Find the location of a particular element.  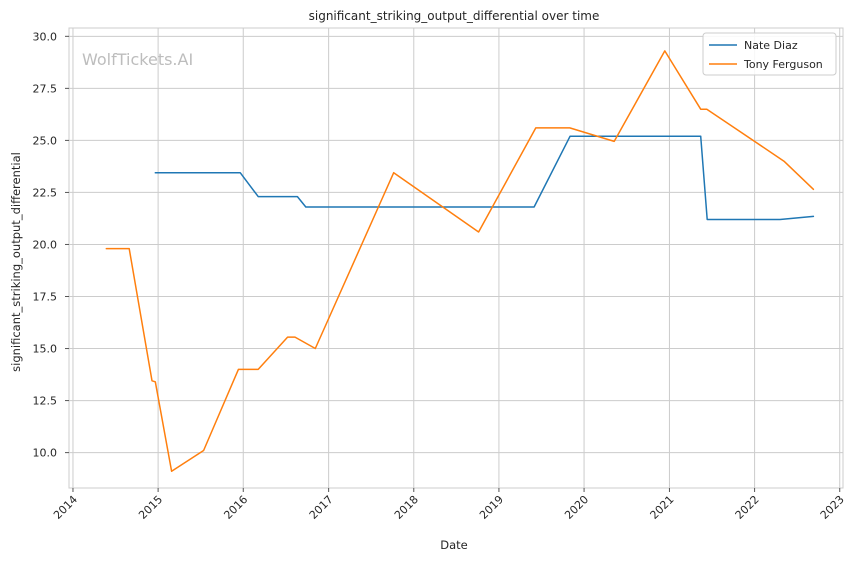

y-tick-label: 12.5 is located at coordinates (45, 401).